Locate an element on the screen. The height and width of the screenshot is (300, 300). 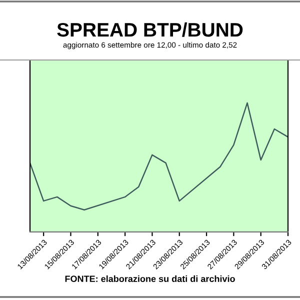
chart-title: SPREAD BTP/BUND is located at coordinates (150, 29).